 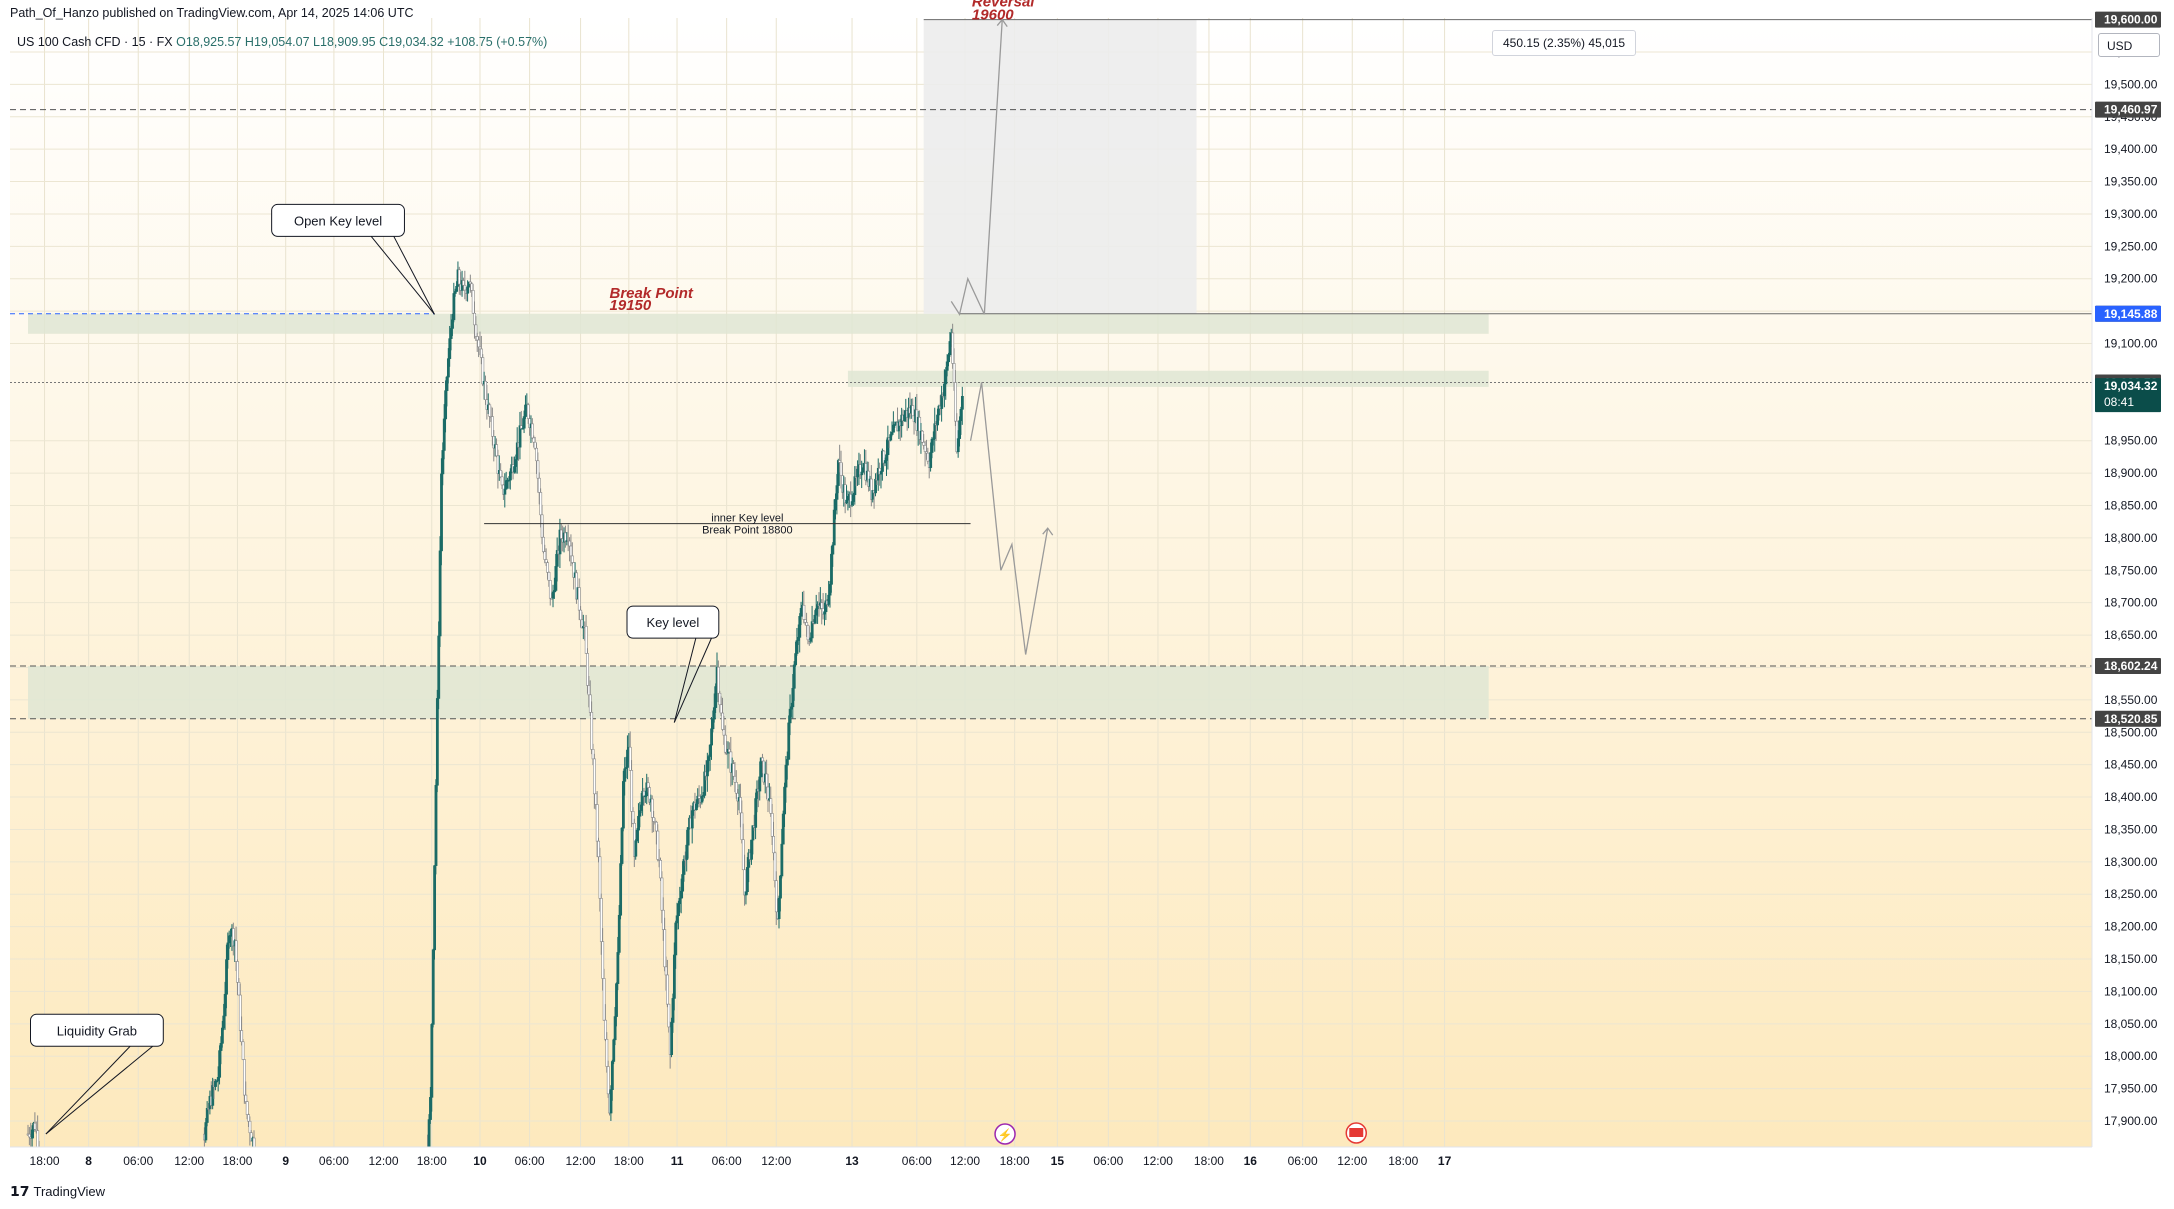 What do you see at coordinates (95, 42) in the screenshot?
I see `symbol-label: US 100 Cash CFD · 15 · FX` at bounding box center [95, 42].